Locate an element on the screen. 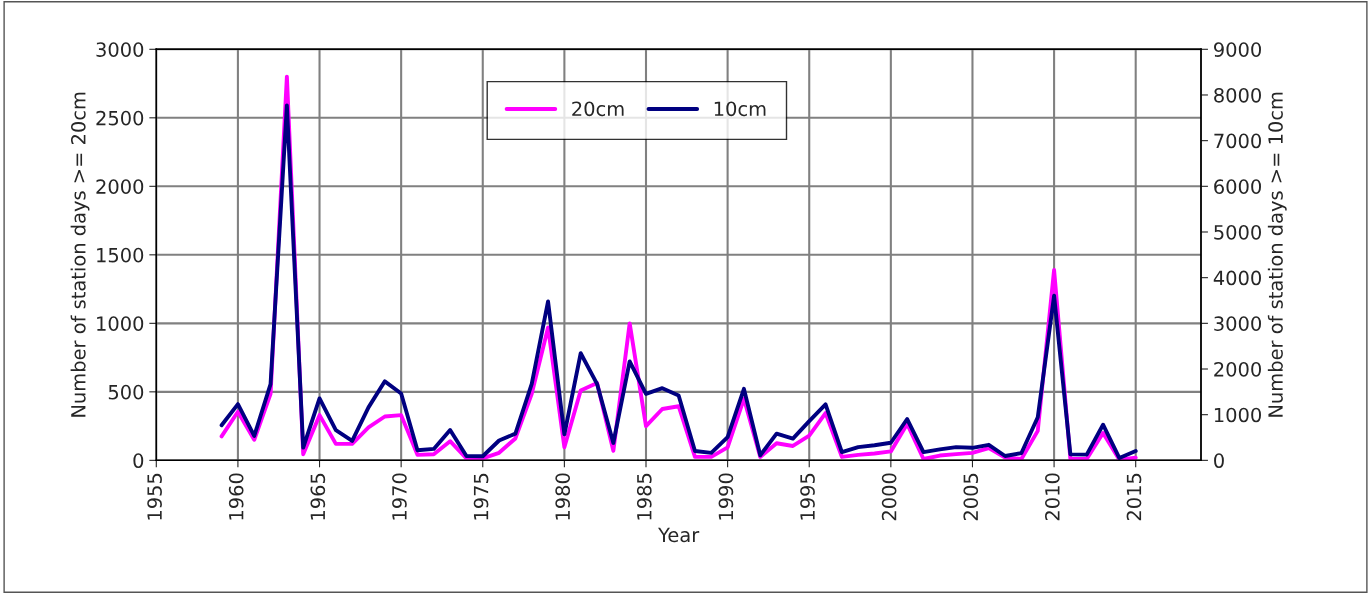 This screenshot has width=1371, height=594. x-tick-label: 1960 is located at coordinates (236, 496).